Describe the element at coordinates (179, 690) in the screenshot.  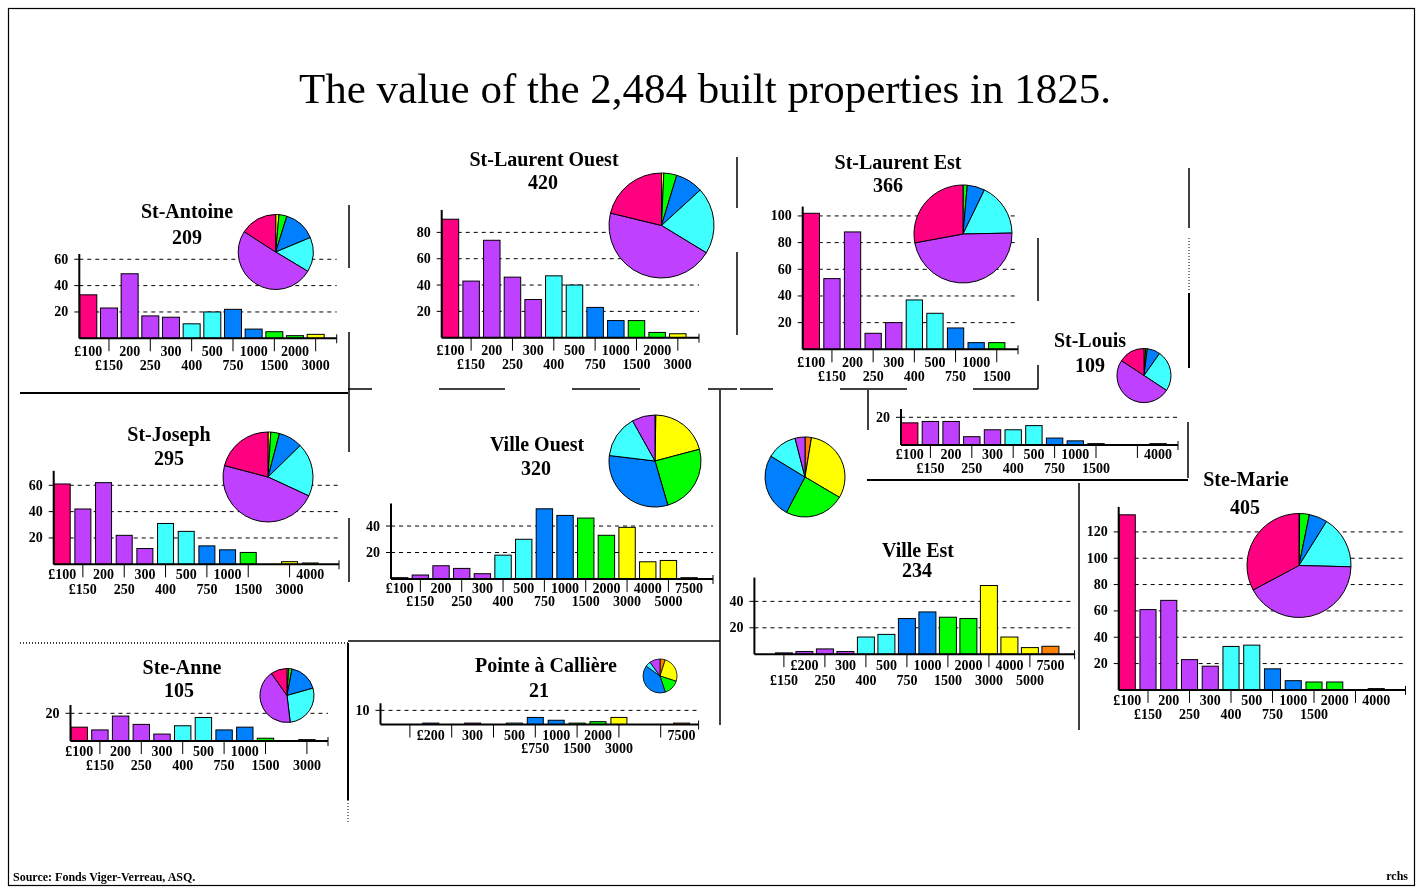
I see `chart-subtitle: 105` at that location.